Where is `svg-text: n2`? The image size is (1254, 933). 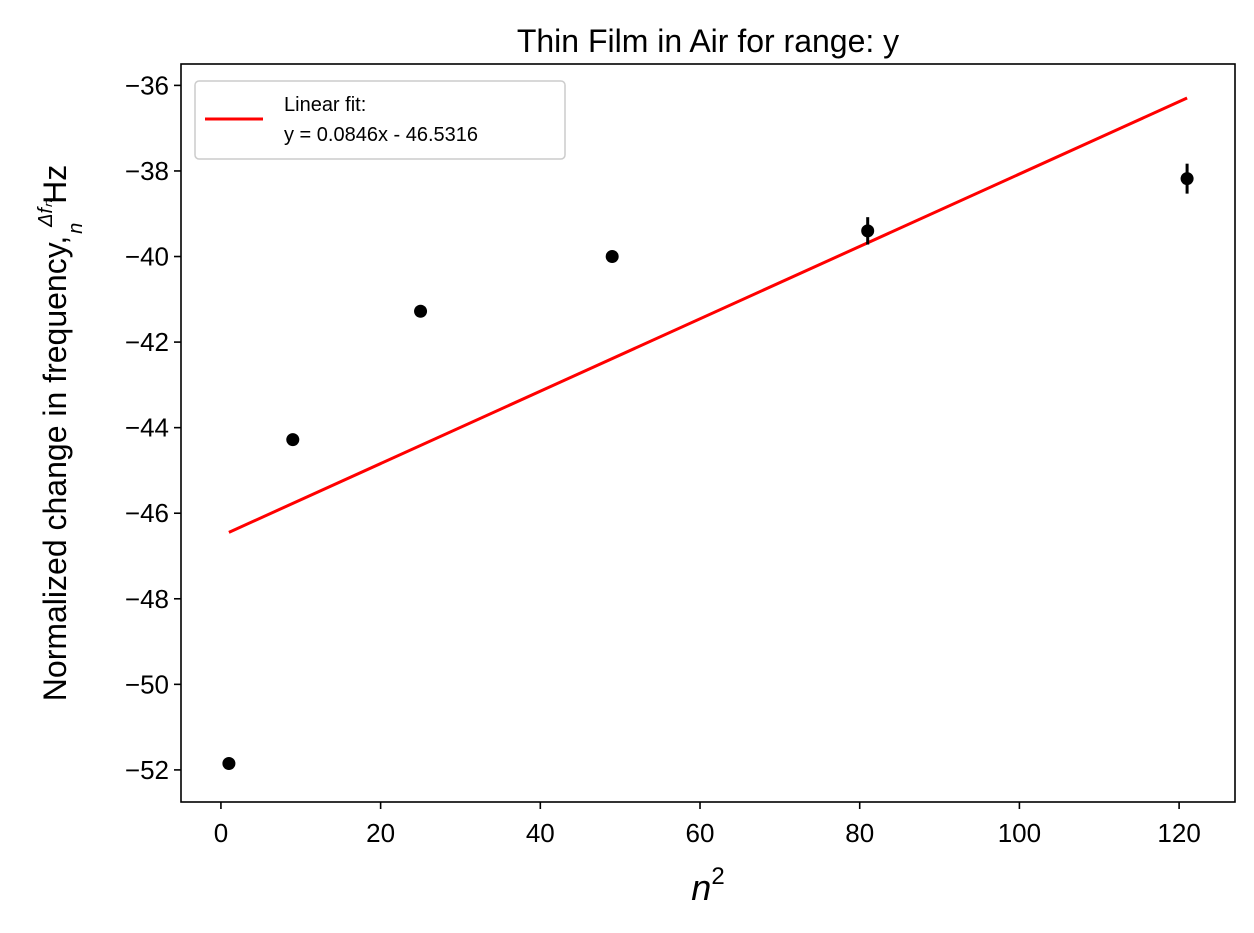
svg-text: n2 is located at coordinates (707, 885).